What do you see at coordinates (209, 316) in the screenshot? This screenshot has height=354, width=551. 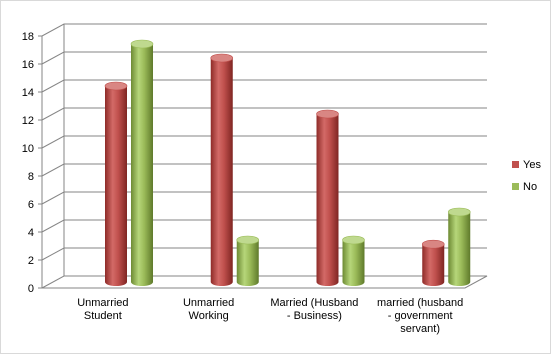 I see `category-label-1: Working` at bounding box center [209, 316].